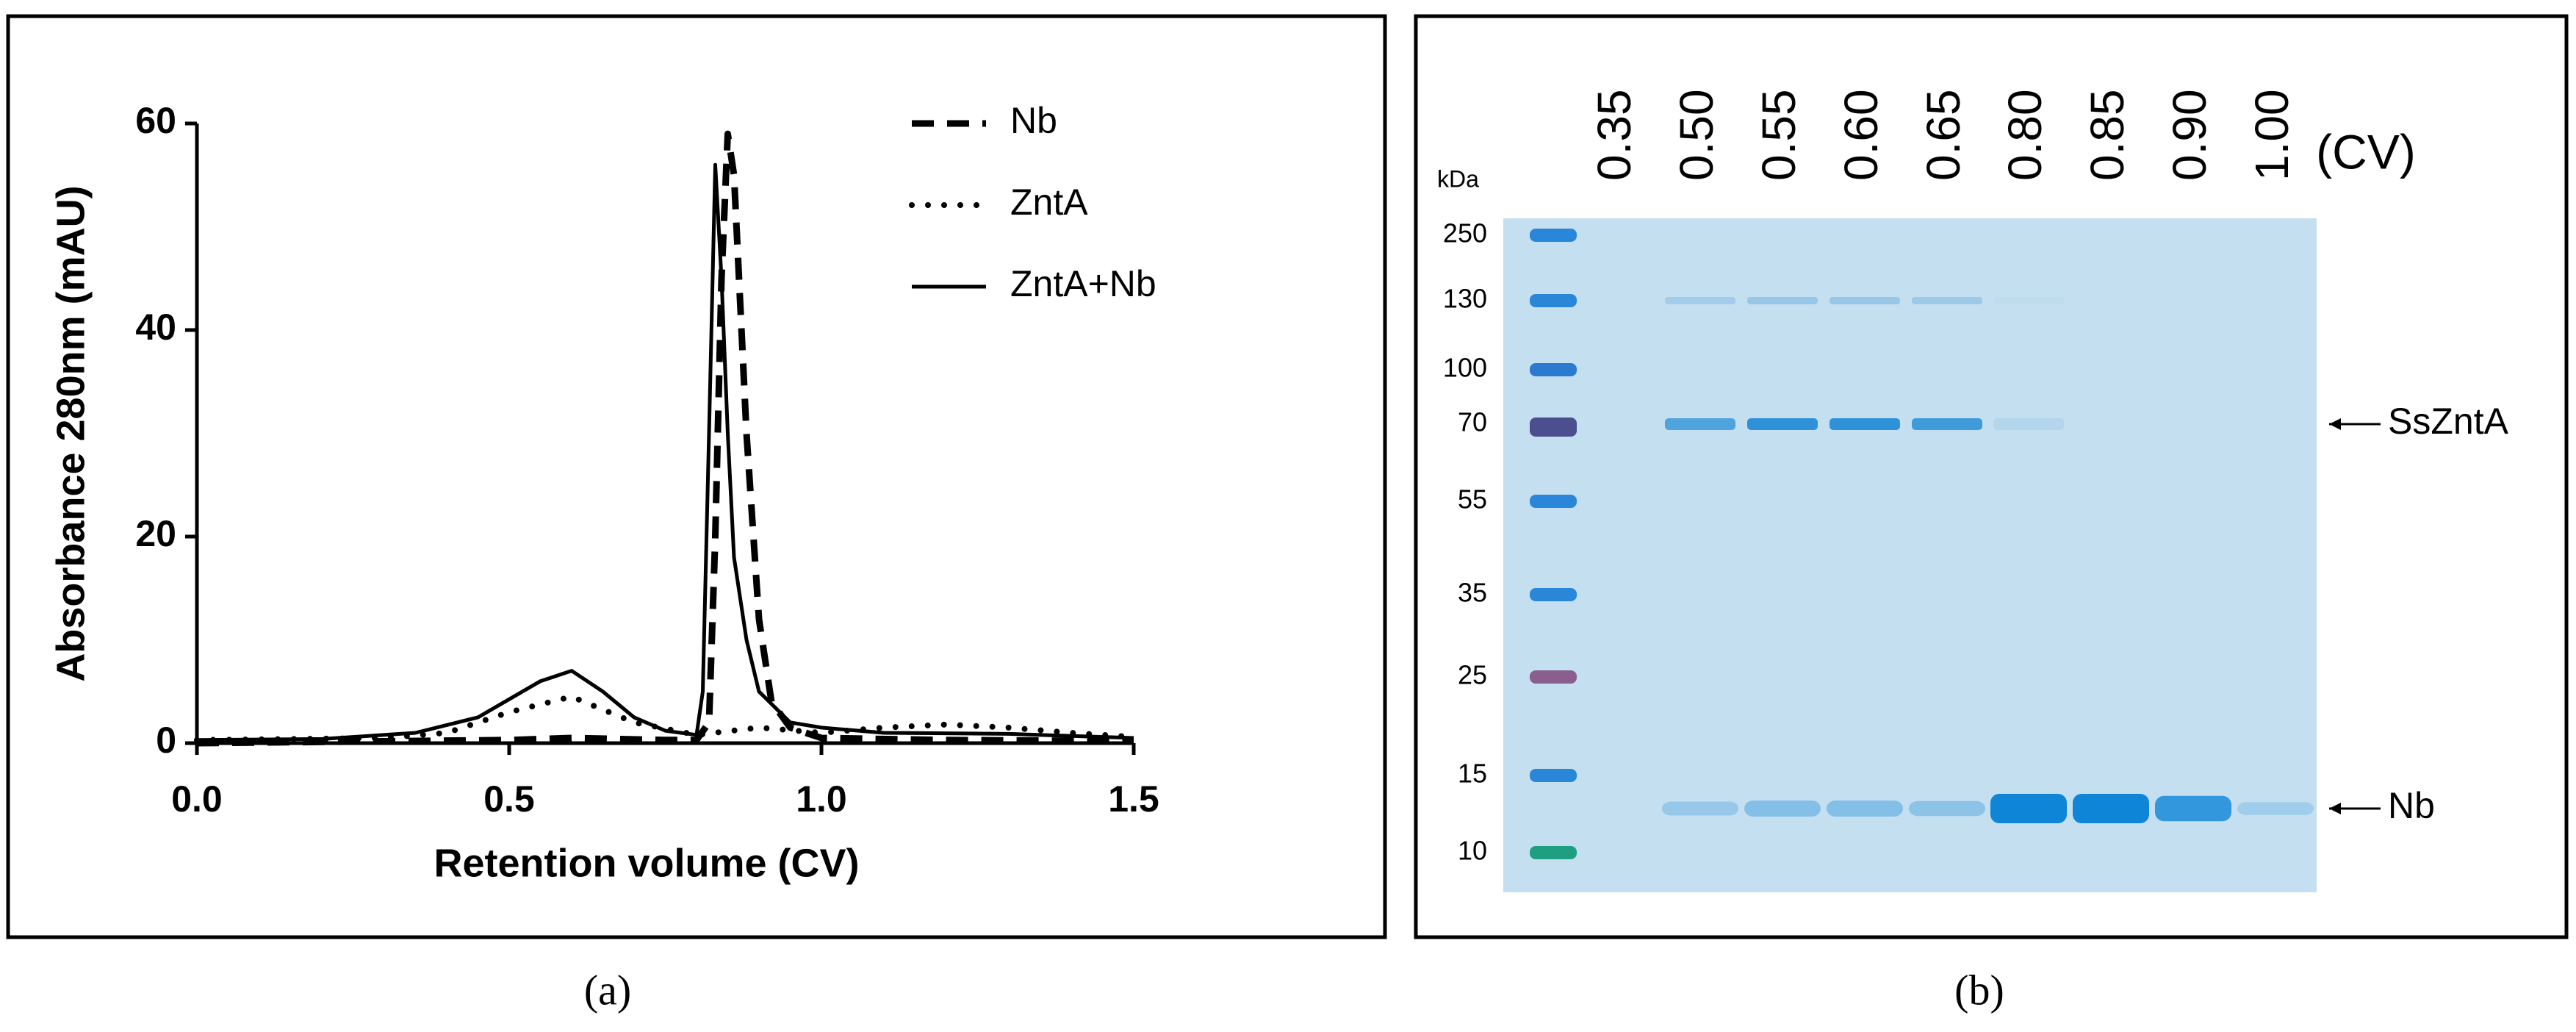 The width and height of the screenshot is (2576, 1032). Describe the element at coordinates (166, 740) in the screenshot. I see `y-tick-label: 0` at that location.